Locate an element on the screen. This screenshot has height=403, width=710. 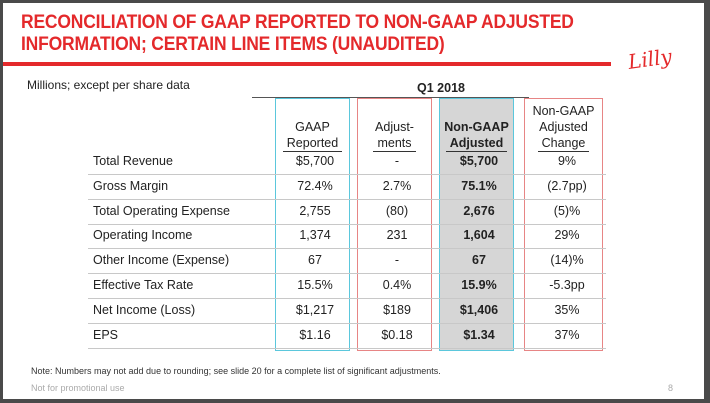
adjustment-value: $0.18 is located at coordinates (397, 334).